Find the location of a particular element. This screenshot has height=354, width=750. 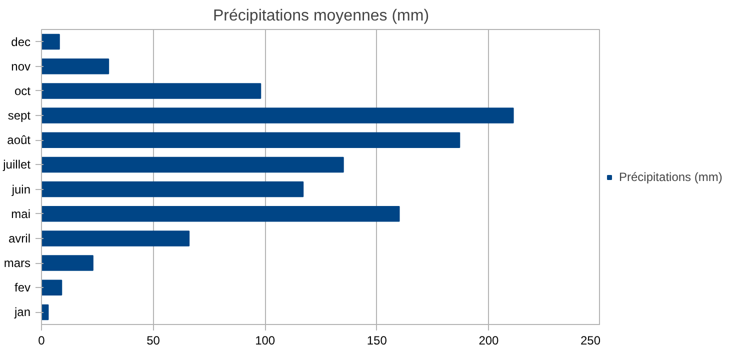

y-tick-label: dec is located at coordinates (21, 41).